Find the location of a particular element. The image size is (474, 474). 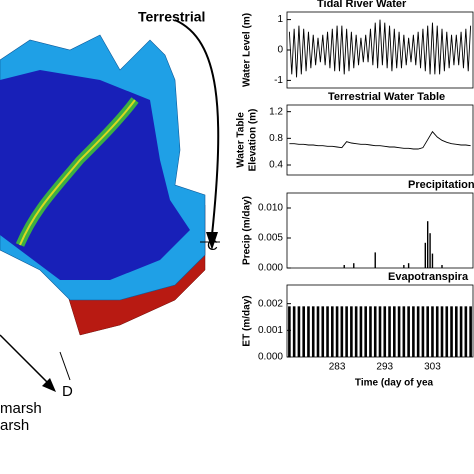

legend-label: marsh is located at coordinates (21, 408).